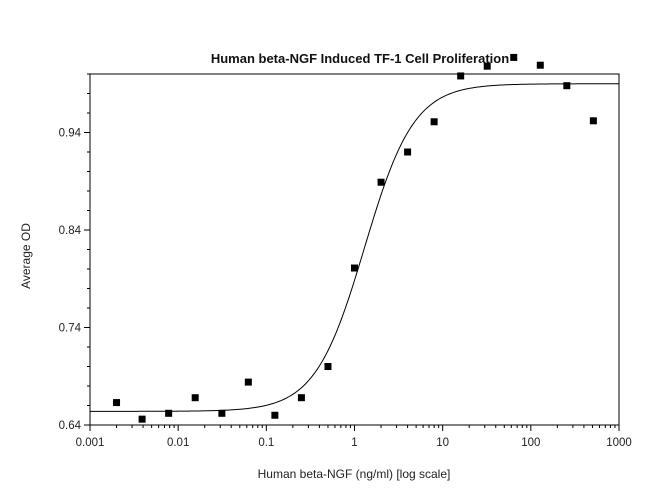 The width and height of the screenshot is (650, 495). Describe the element at coordinates (354, 474) in the screenshot. I see `x-axis-label: Human beta-NGF (ng/ml) [log scale]` at that location.